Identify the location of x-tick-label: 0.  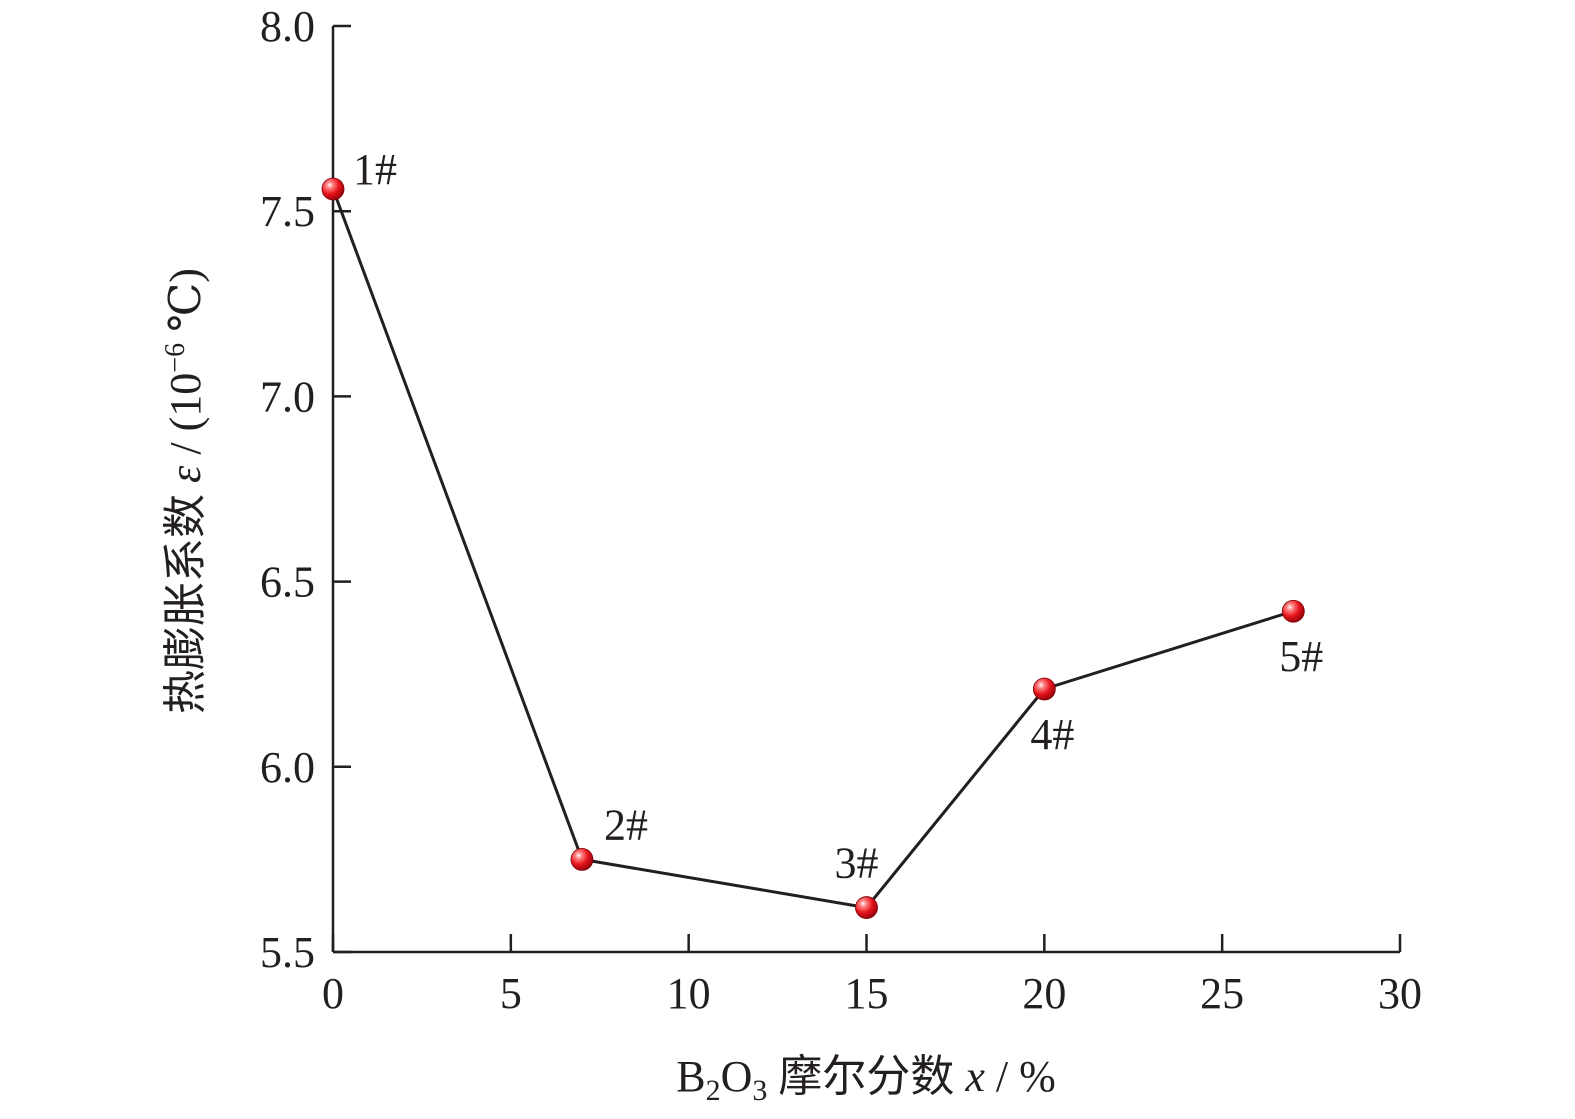
(333, 993).